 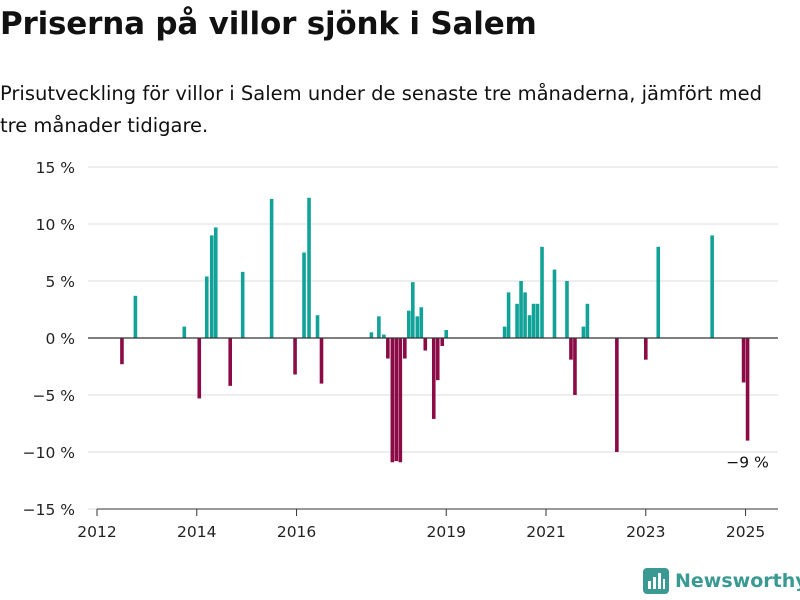 I want to click on x-tick-label: 2014, so click(x=196, y=532).